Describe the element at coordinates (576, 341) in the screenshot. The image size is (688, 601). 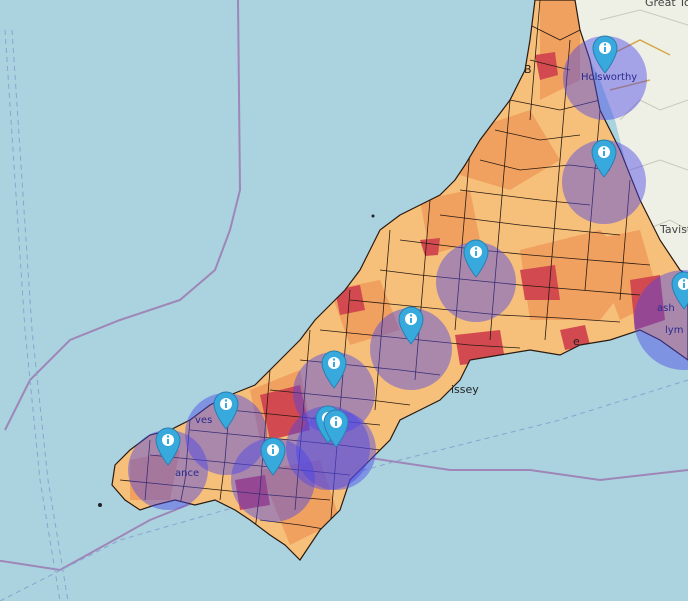
I see `label-looe: e` at that location.